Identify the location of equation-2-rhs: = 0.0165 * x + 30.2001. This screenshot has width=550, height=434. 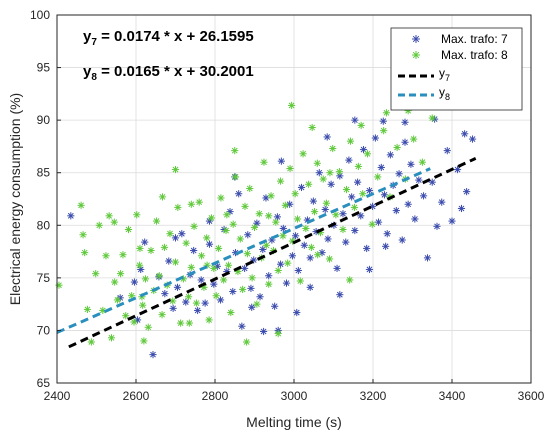
(175, 71).